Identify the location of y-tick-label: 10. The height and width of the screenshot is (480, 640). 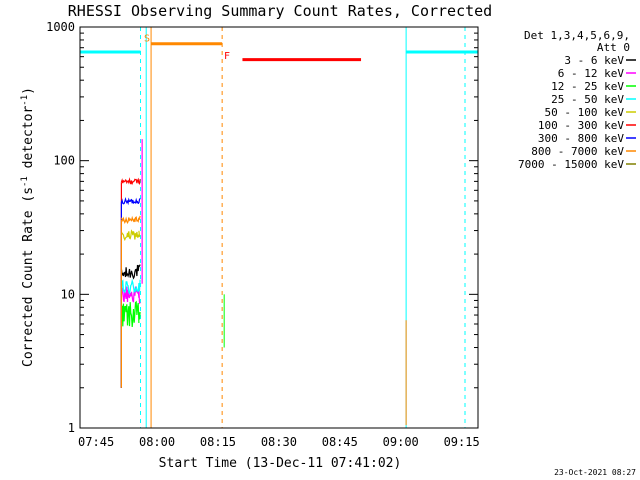
(68, 294).